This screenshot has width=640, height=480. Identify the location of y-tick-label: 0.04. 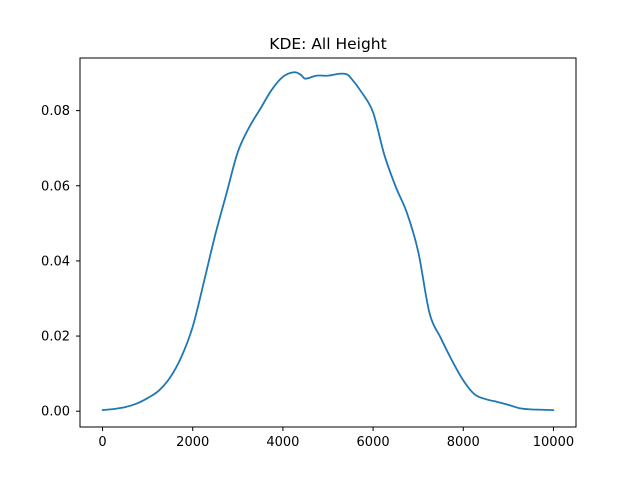
(55, 261).